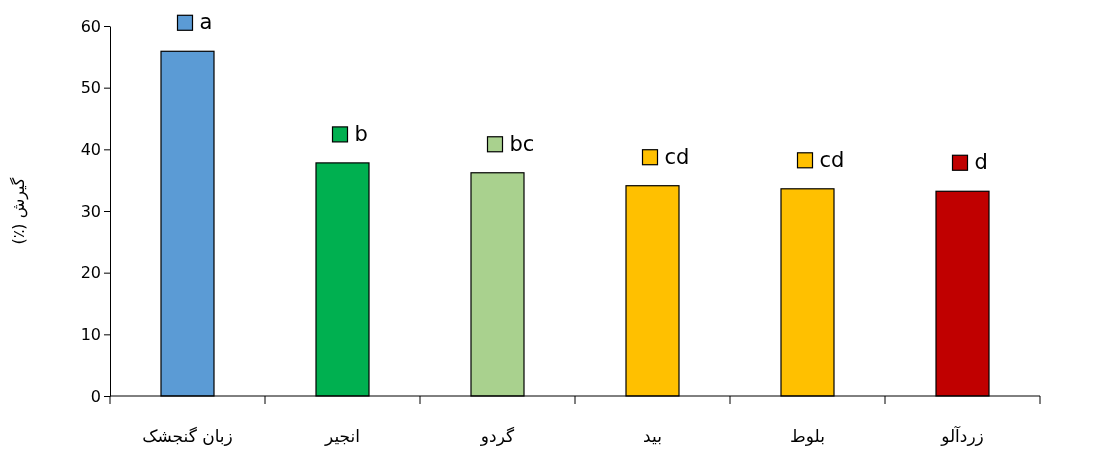 Image resolution: width=1114 pixels, height=450 pixels. I want to click on annotation: a, so click(206, 22).